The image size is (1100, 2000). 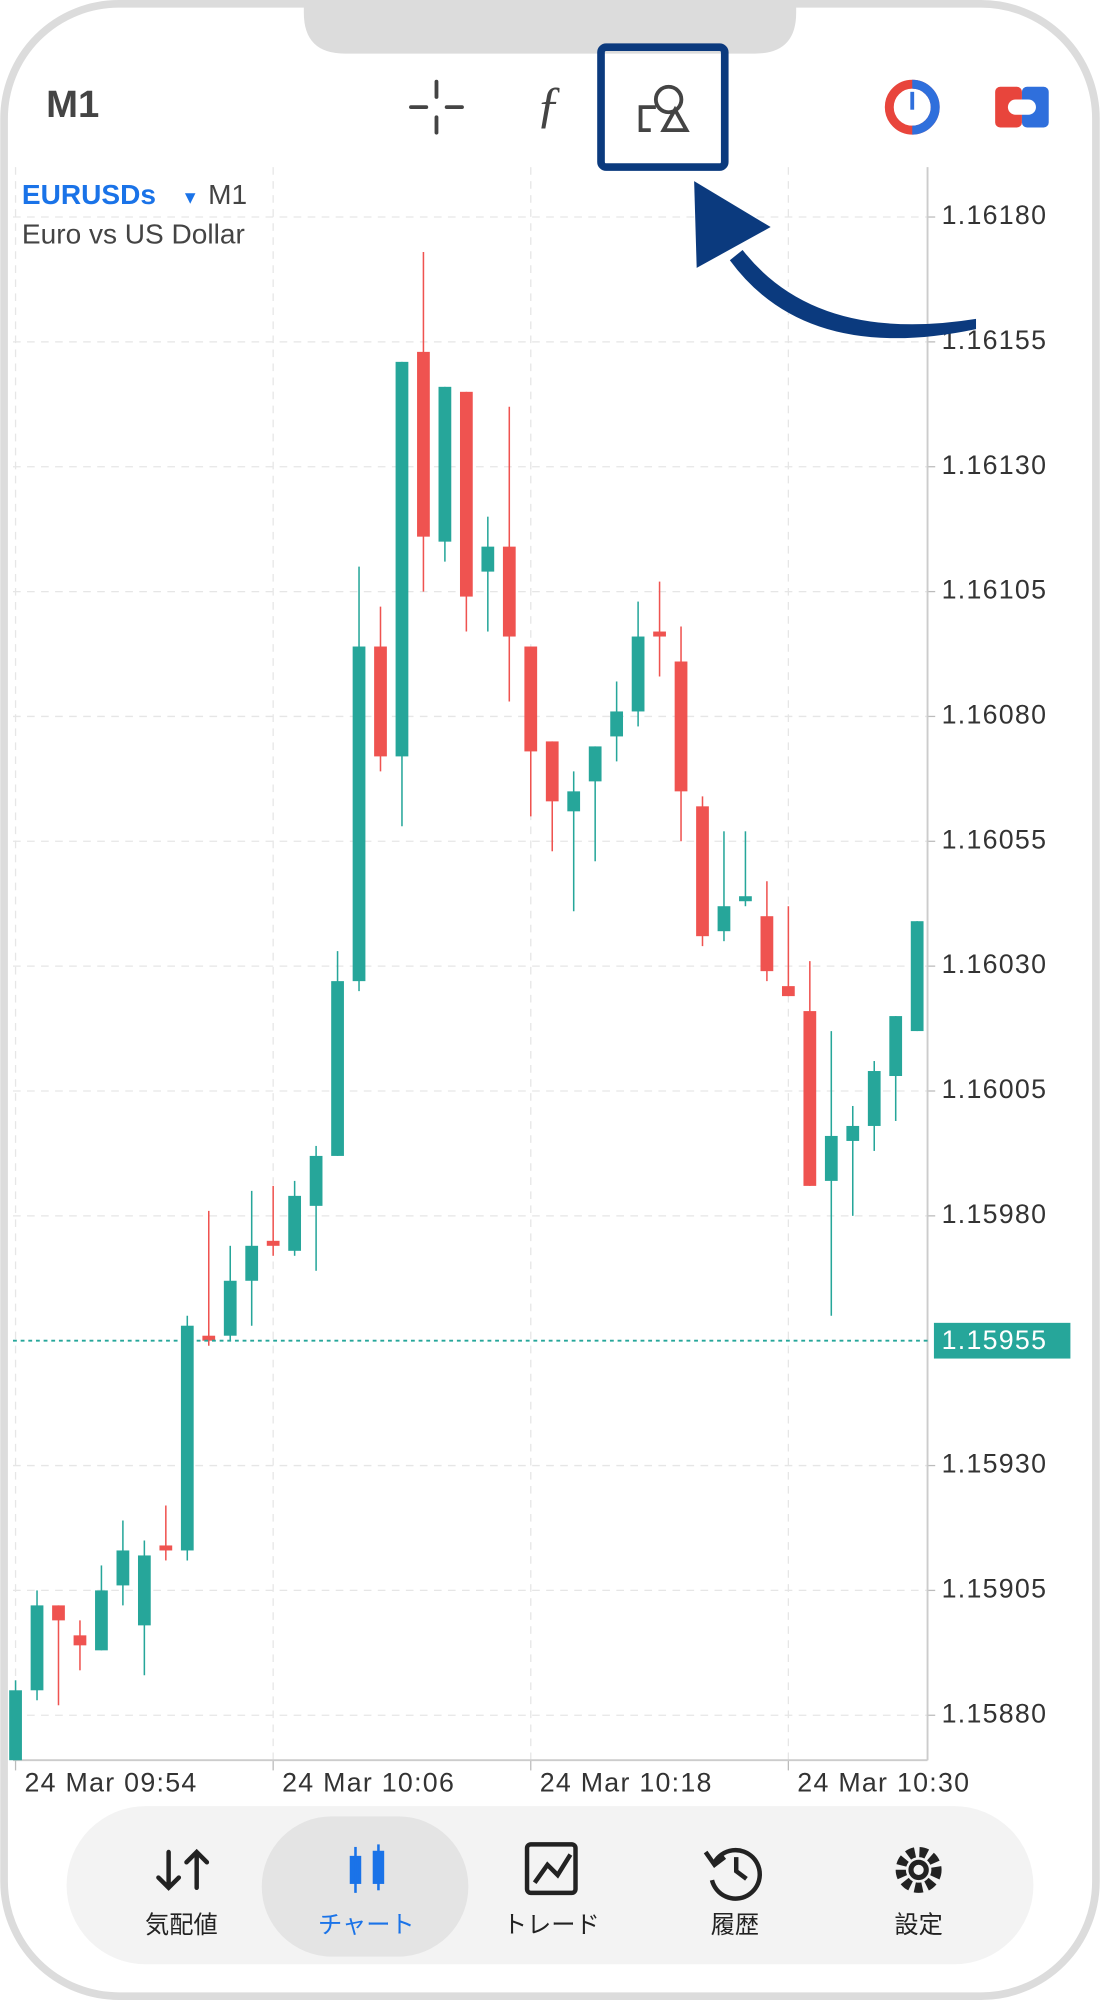 What do you see at coordinates (368, 1783) in the screenshot?
I see `x-tick-label: 24 Mar 10:06` at bounding box center [368, 1783].